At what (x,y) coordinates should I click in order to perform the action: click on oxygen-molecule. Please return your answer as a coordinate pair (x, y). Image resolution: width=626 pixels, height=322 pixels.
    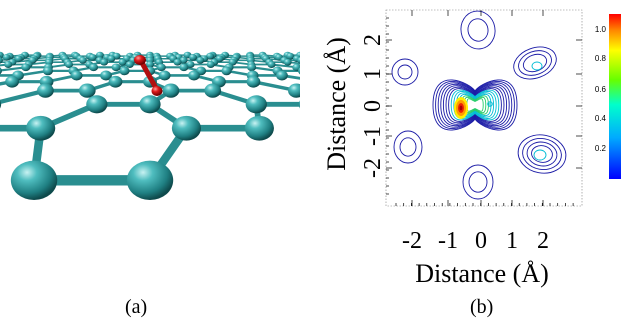
    Looking at the image, I should click on (148, 75).